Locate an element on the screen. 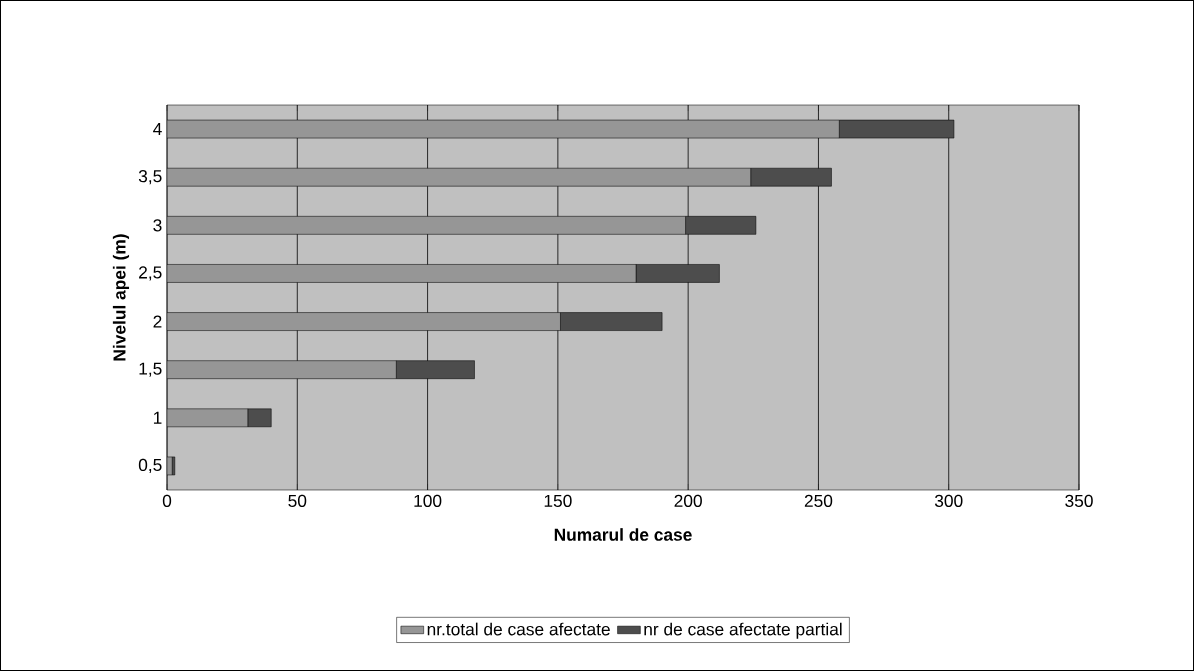 This screenshot has width=1194, height=671. x-tick-label: 50 is located at coordinates (297, 500).